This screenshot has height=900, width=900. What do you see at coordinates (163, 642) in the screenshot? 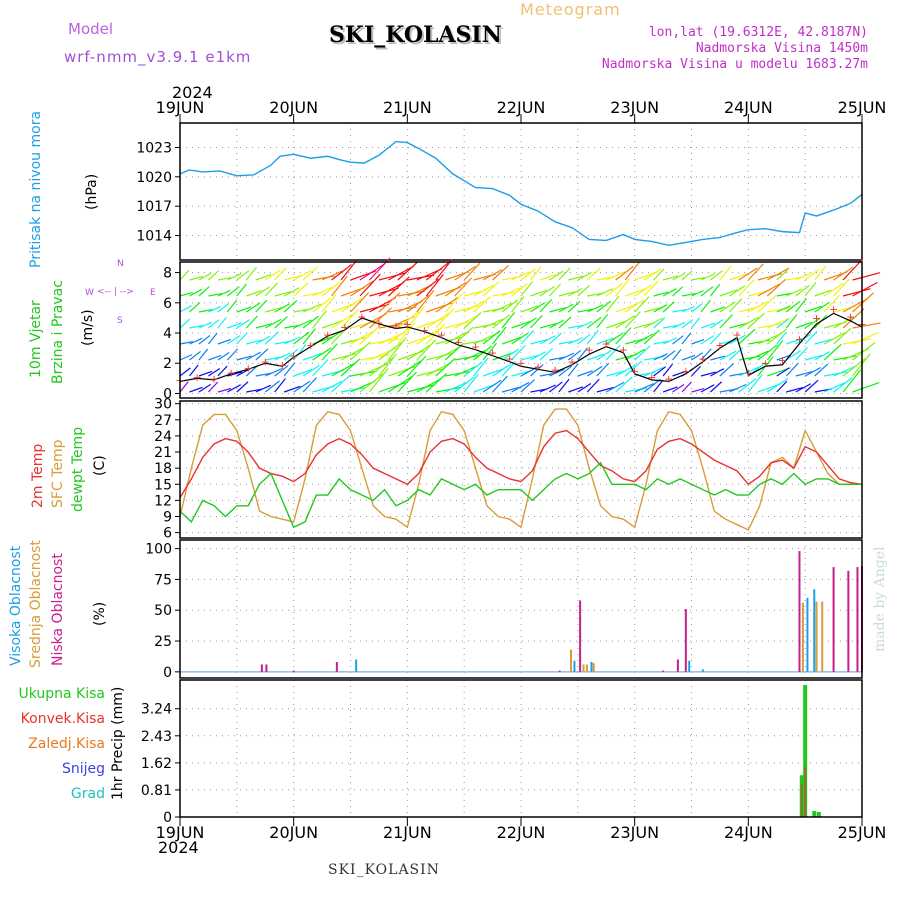
I see `y-tick-label: 25` at bounding box center [163, 642].